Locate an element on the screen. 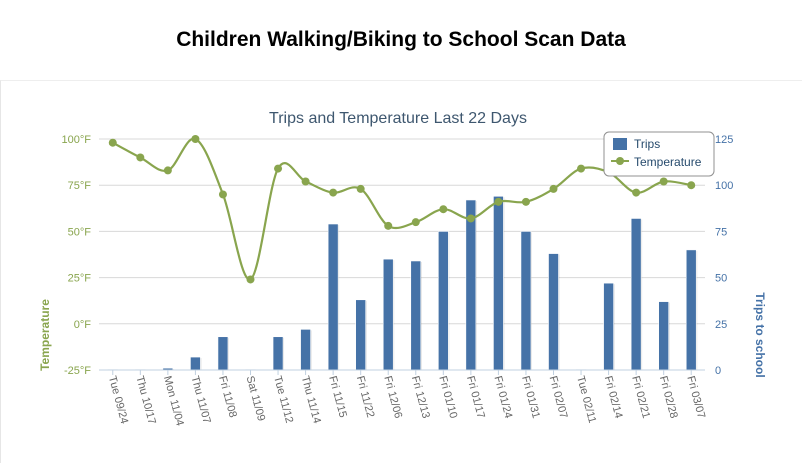  x-tick-label: Fri 11/15 is located at coordinates (337, 397).